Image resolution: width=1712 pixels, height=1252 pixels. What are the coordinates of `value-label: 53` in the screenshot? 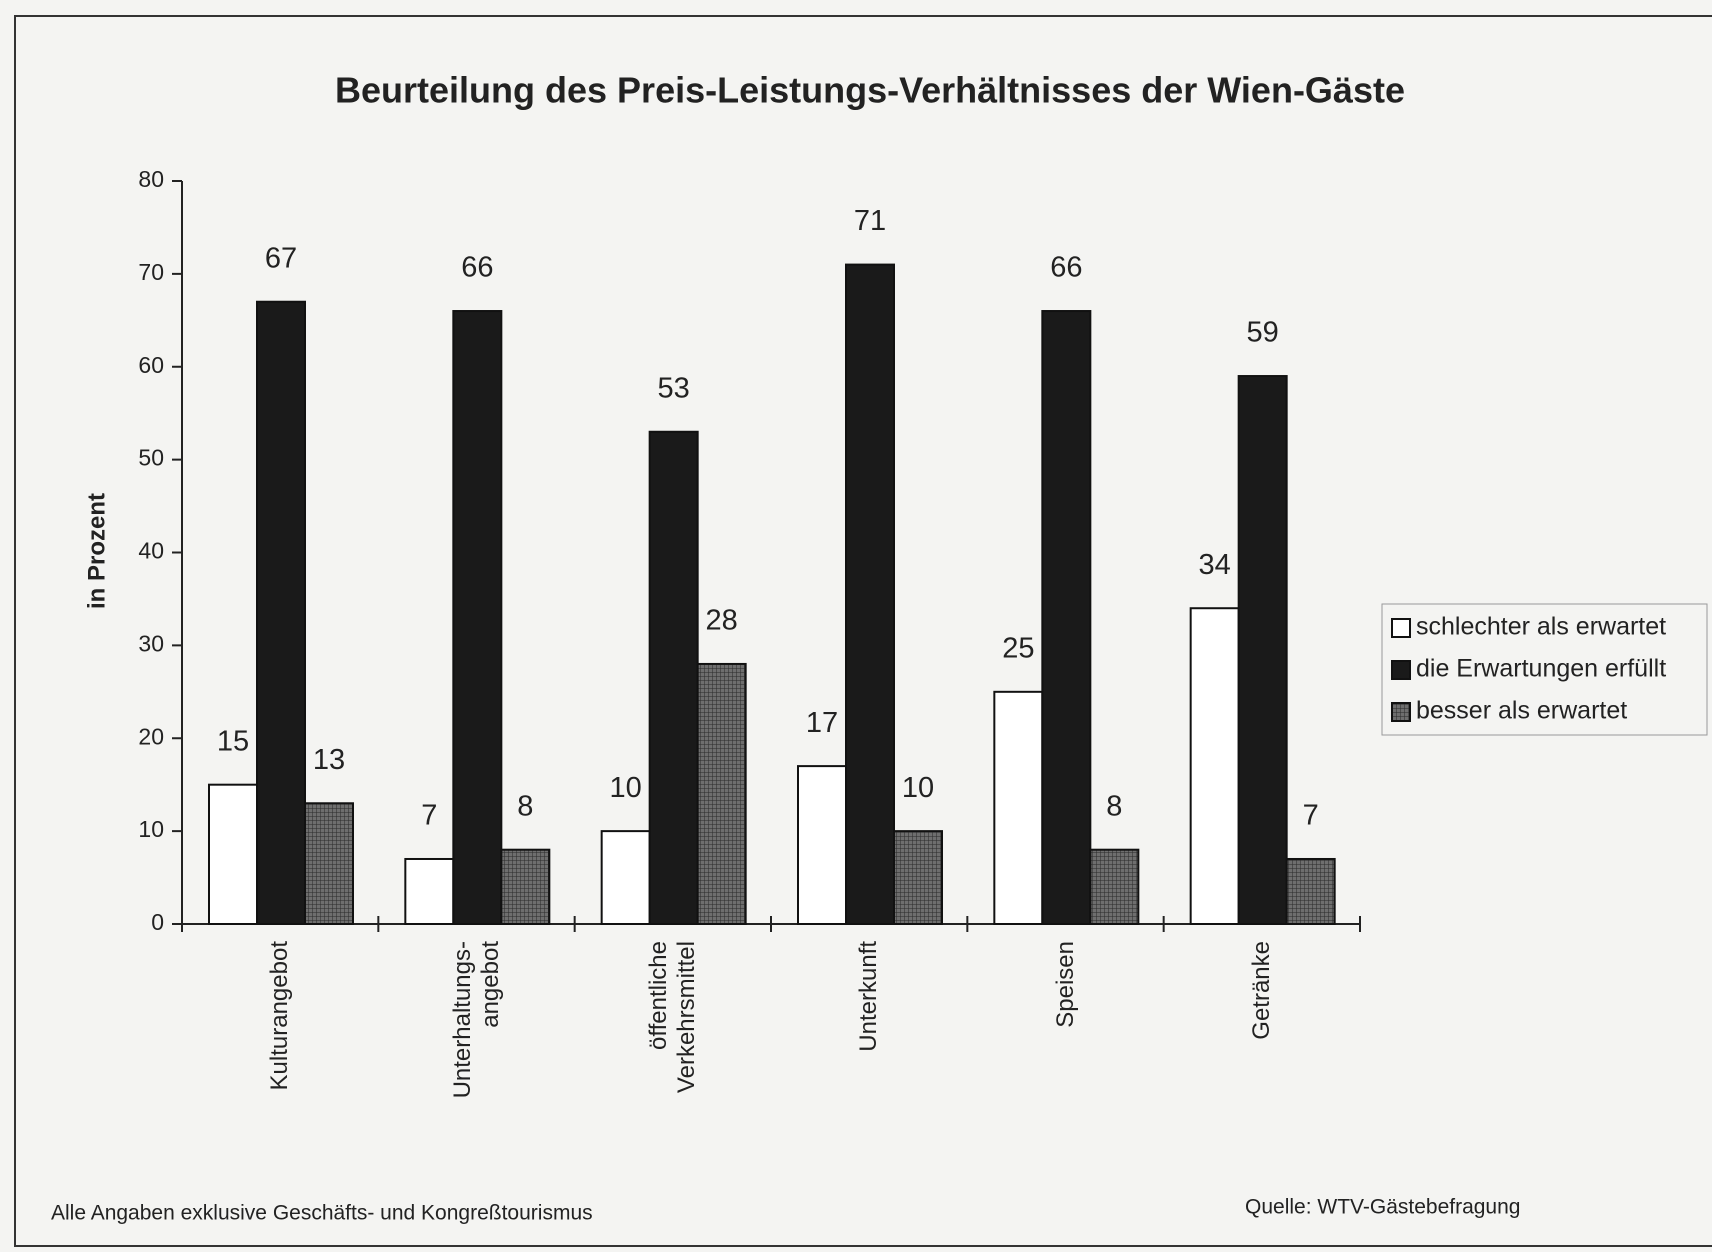 It's located at (674, 388).